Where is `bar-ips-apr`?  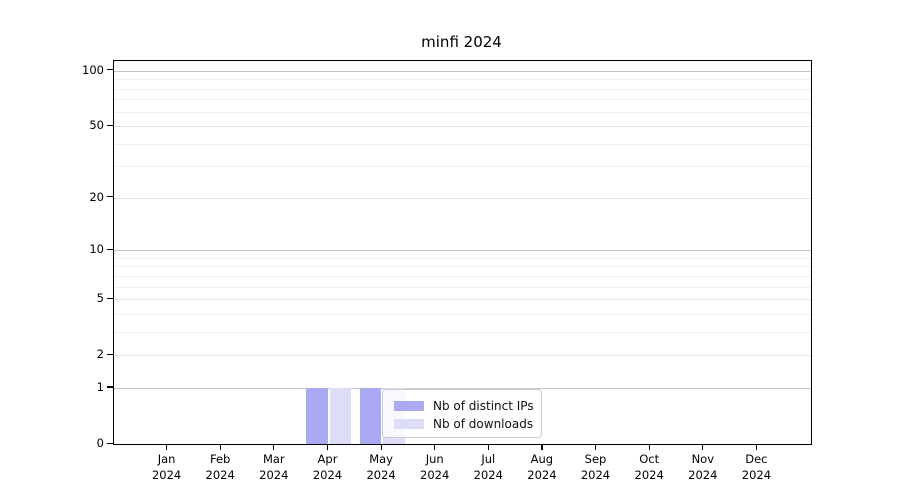 bar-ips-apr is located at coordinates (317, 415).